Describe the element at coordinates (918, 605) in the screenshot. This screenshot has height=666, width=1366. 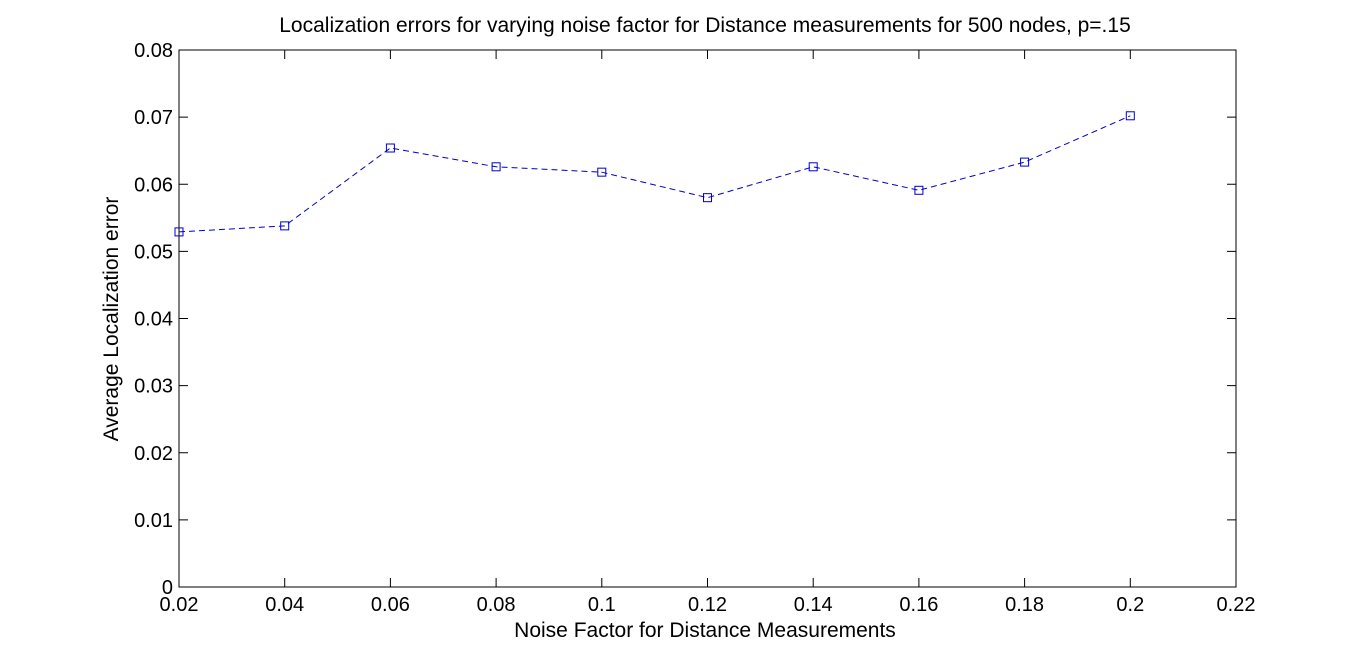
I see `x-tick-label: 0.16` at that location.